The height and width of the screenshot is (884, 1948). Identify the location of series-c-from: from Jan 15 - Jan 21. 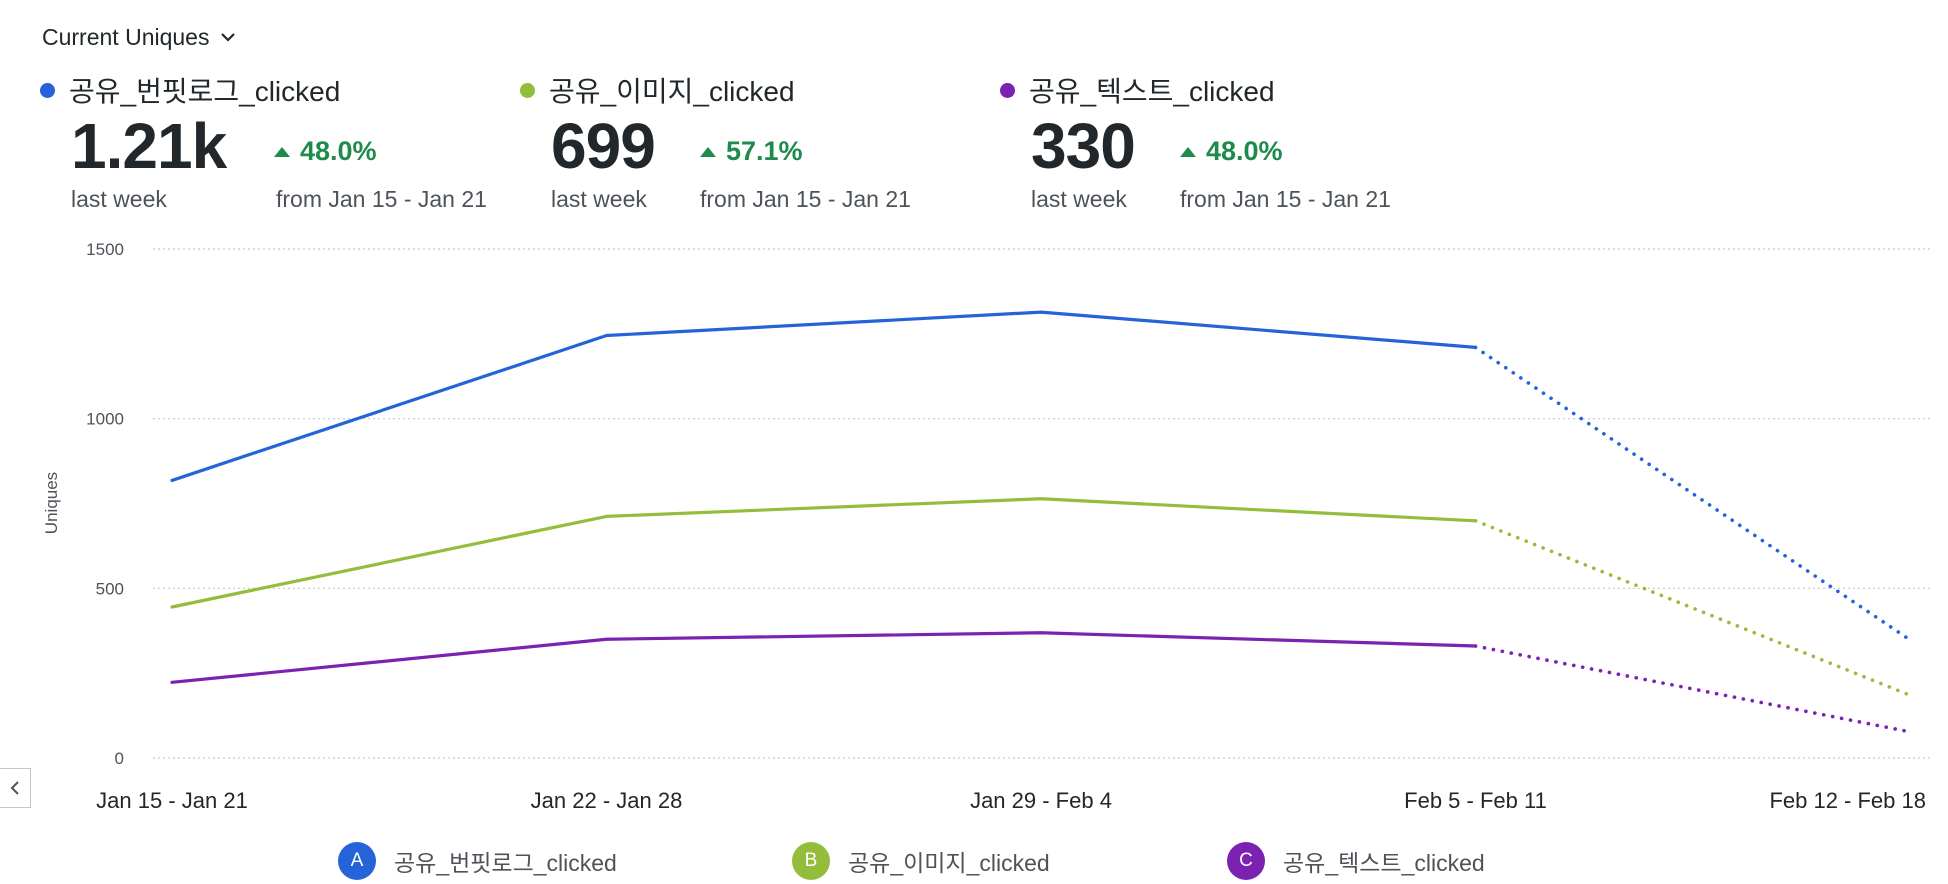
(1285, 199).